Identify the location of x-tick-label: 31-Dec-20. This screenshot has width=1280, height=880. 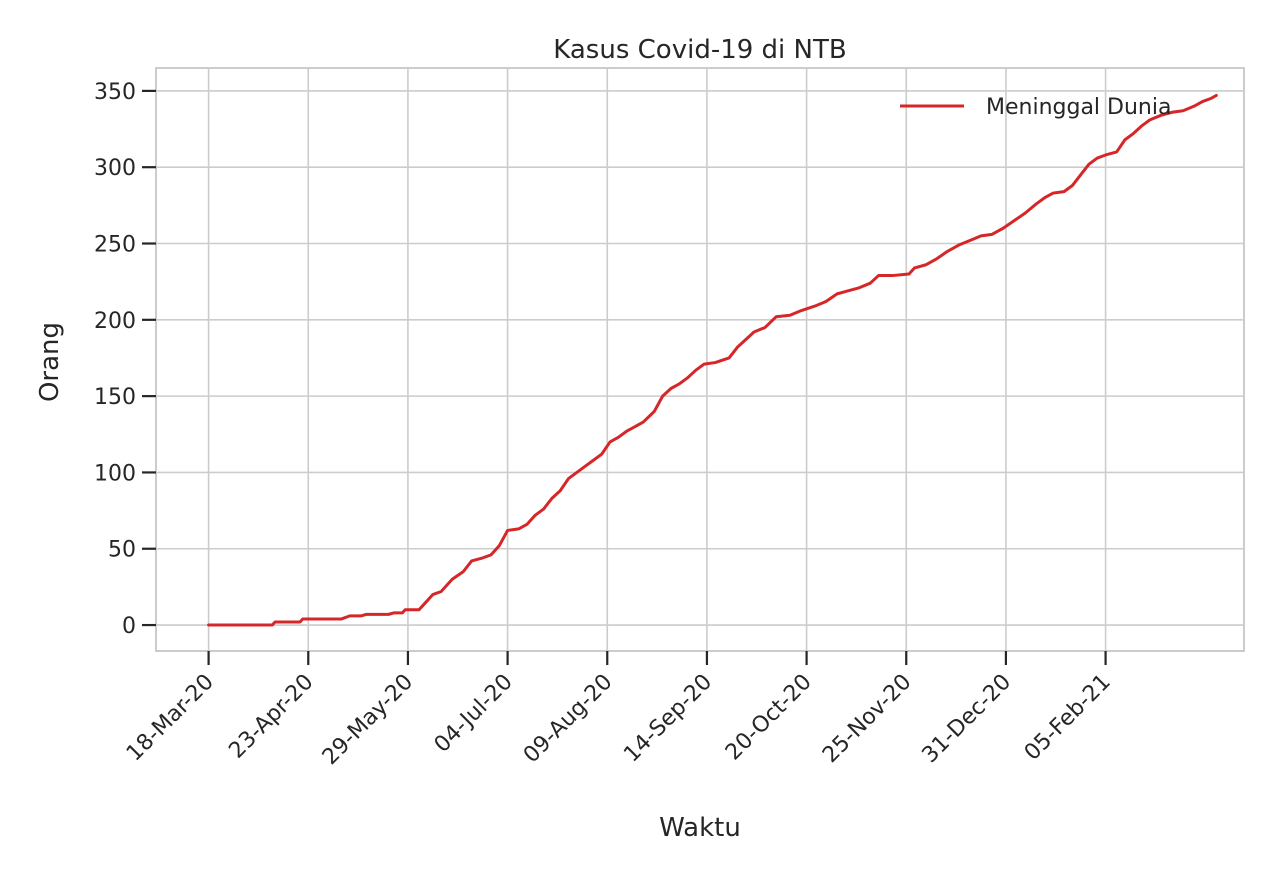
(967, 719).